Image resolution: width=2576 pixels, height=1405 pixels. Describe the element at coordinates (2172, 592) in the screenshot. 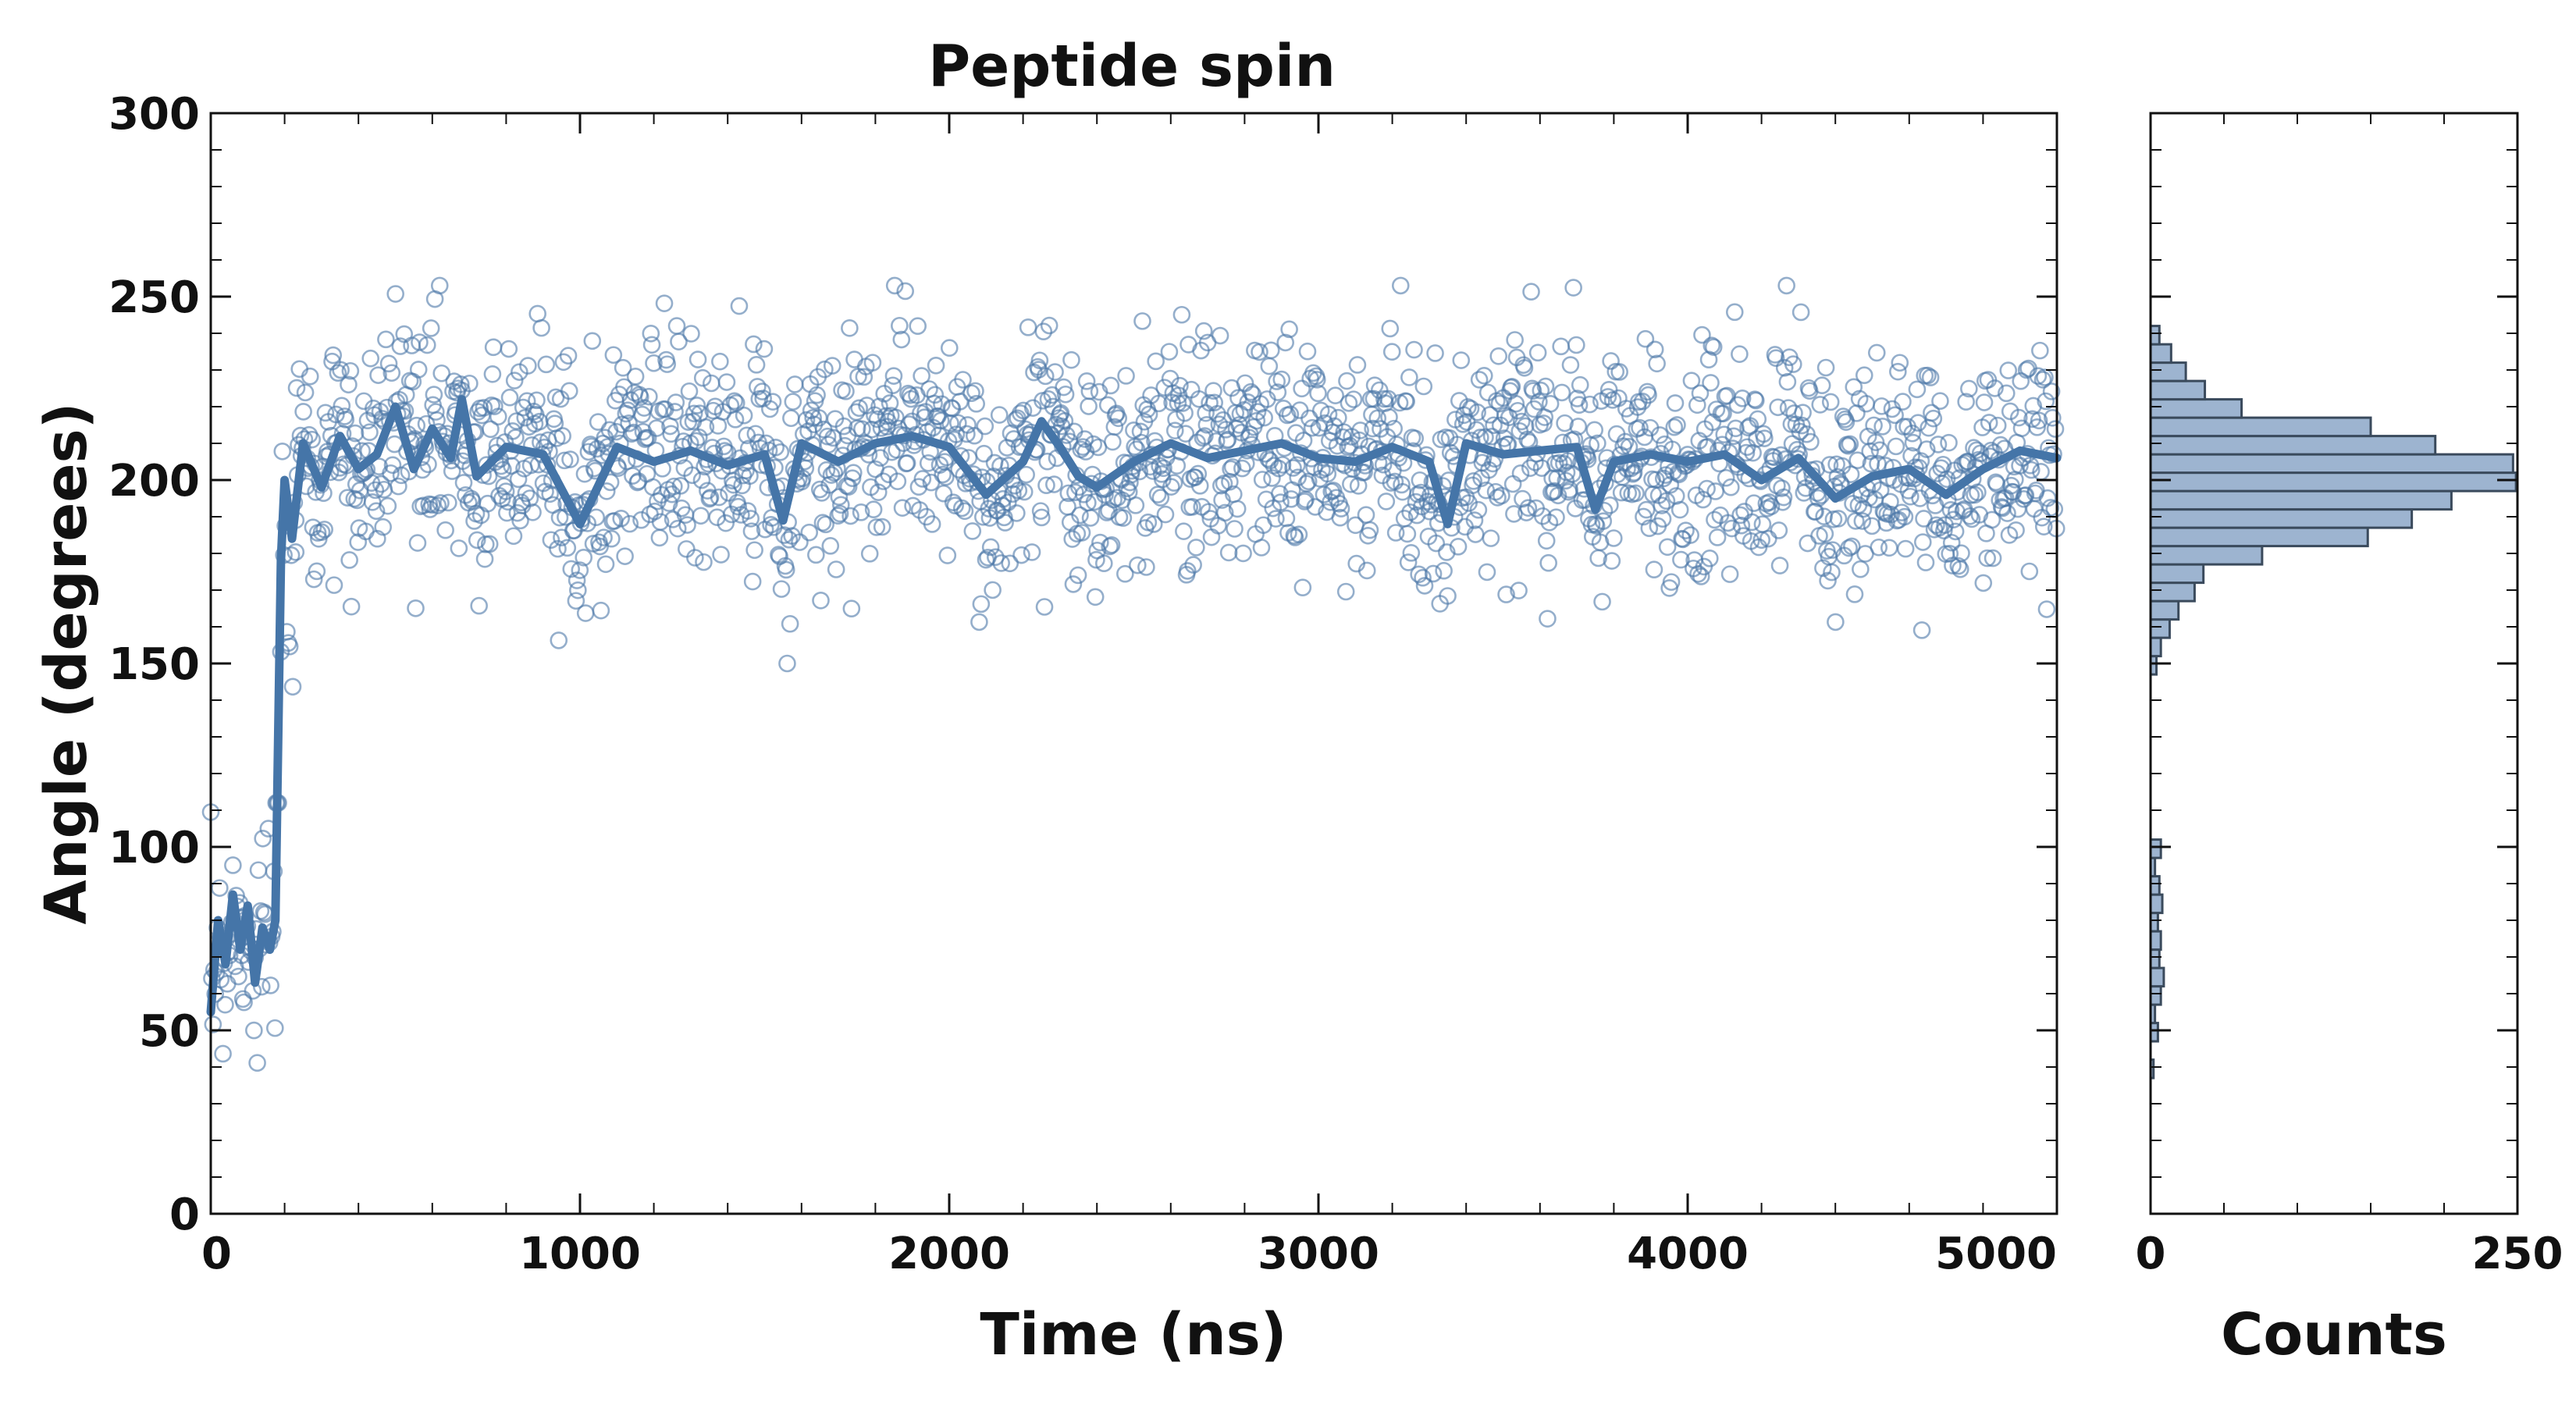

I see `histogram-bar` at that location.